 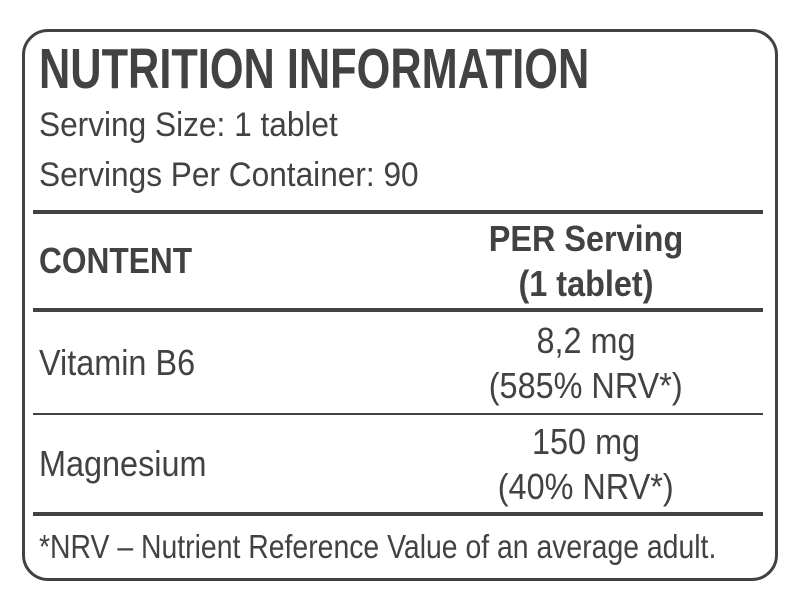 What do you see at coordinates (229, 175) in the screenshot?
I see `servings-per-container-text: Servings Per Container: 90` at bounding box center [229, 175].